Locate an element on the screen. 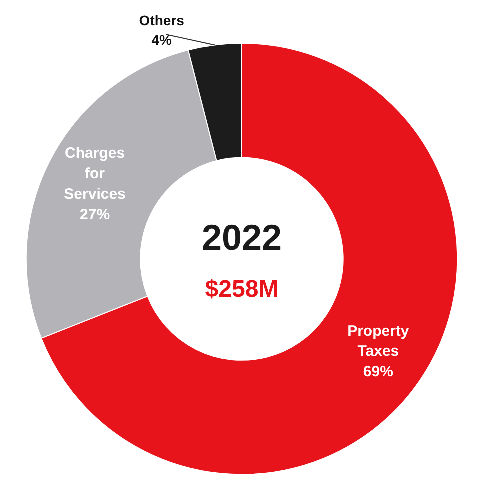 Image resolution: width=483 pixels, height=487 pixels. text: 2022 is located at coordinates (242, 237).